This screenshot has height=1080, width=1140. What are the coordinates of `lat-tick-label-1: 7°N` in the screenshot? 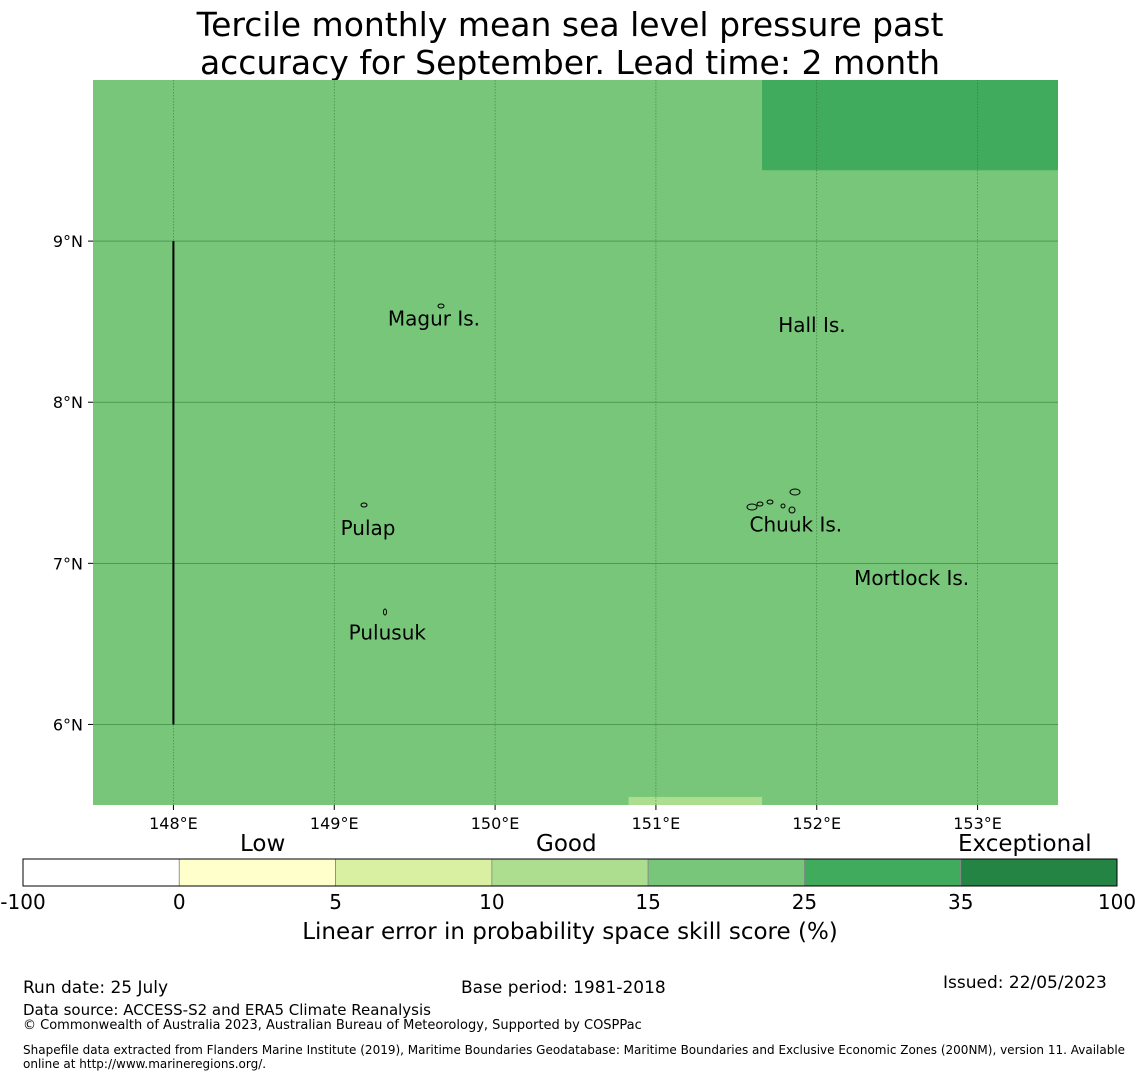 It's located at (68, 563).